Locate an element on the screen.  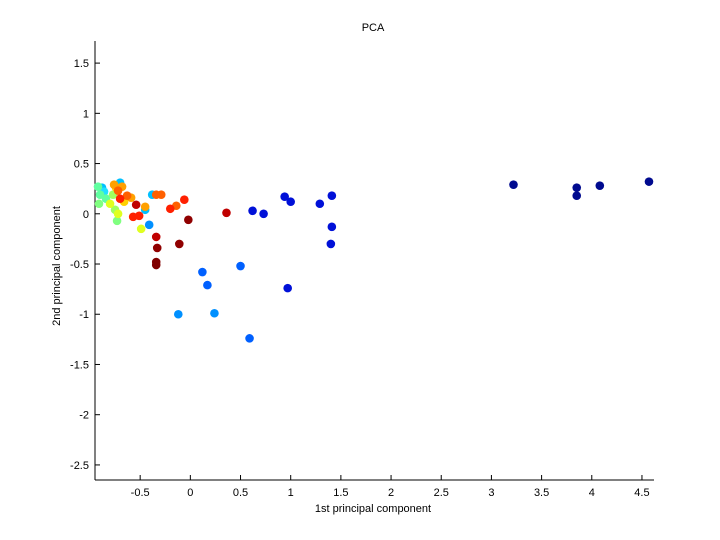
x-tick-label: 2 is located at coordinates (391, 493).